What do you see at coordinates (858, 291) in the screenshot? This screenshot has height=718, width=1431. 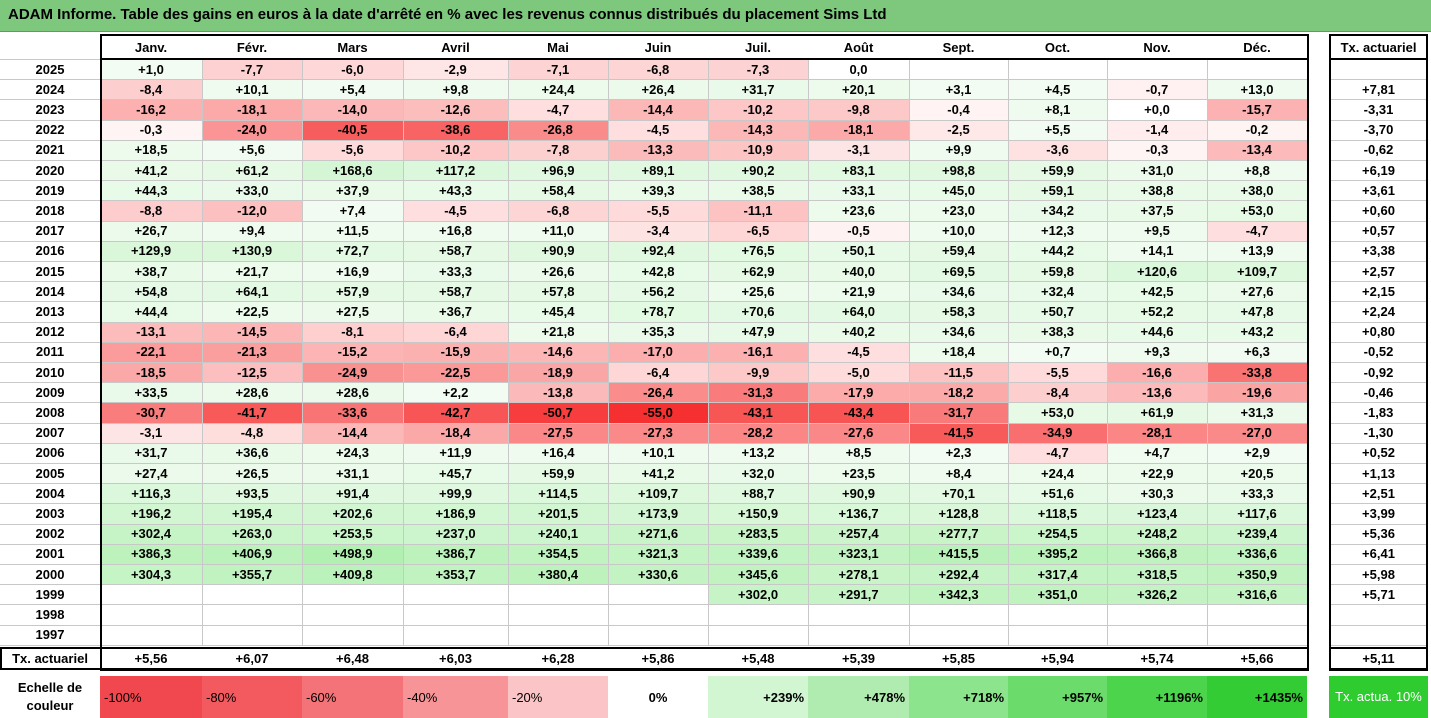 I see `table-cell: +21,9` at bounding box center [858, 291].